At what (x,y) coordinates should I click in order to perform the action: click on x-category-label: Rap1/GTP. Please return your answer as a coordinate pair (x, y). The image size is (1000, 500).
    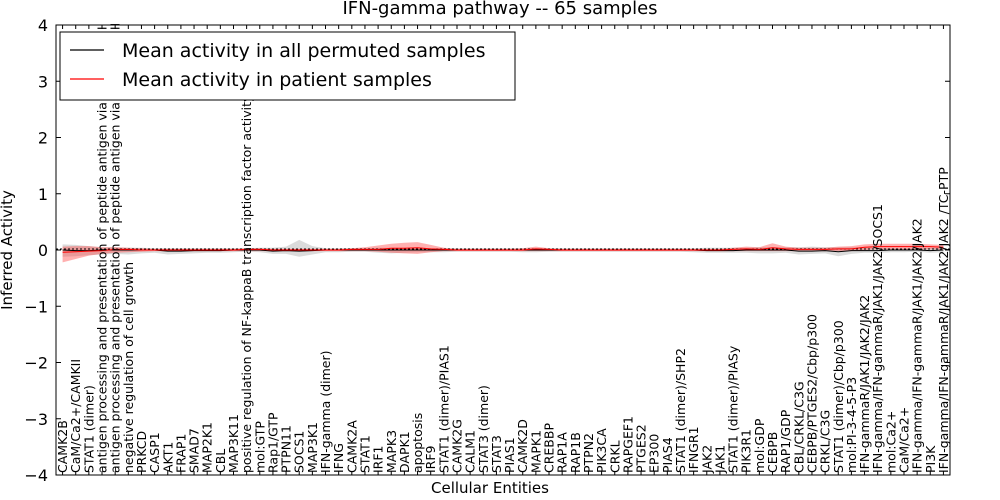
    Looking at the image, I should click on (272, 442).